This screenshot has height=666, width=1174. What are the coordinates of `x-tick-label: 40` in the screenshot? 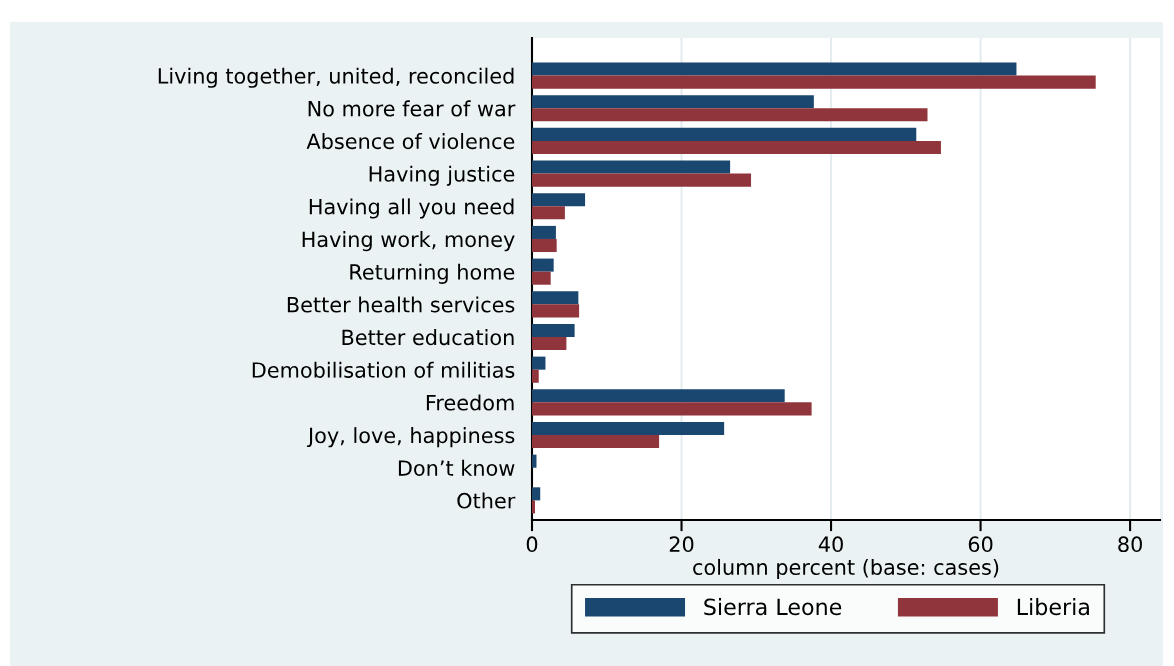 It's located at (830, 544).